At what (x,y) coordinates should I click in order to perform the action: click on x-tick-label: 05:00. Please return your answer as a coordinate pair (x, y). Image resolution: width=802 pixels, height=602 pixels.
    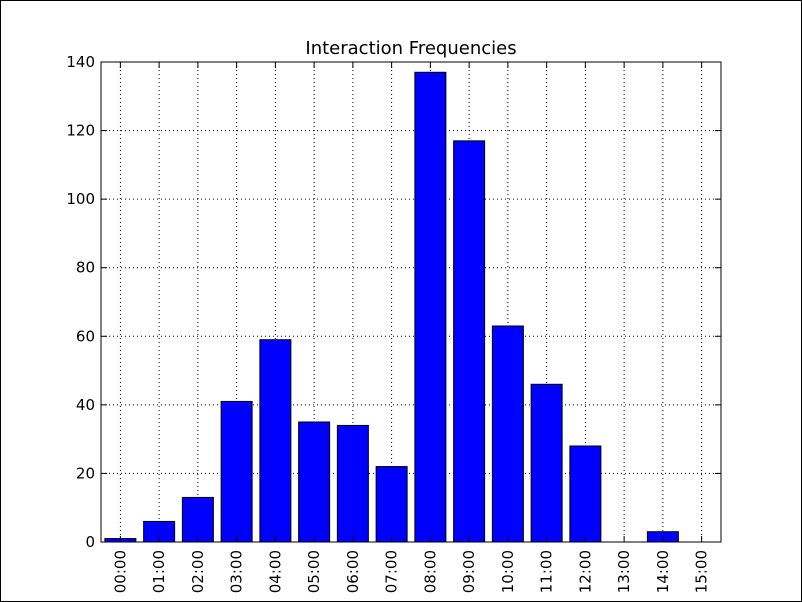
    Looking at the image, I should click on (314, 571).